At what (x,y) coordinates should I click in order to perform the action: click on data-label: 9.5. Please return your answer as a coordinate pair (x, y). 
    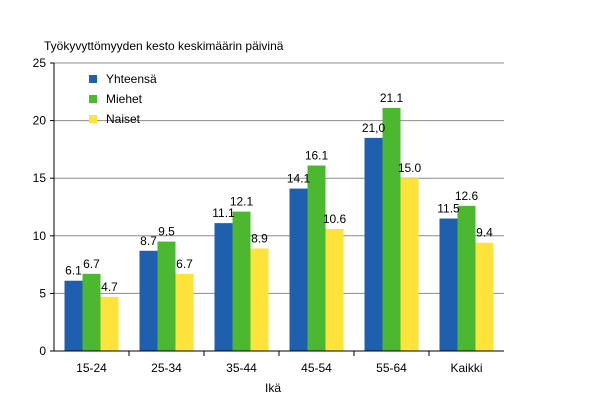
    Looking at the image, I should click on (166, 232).